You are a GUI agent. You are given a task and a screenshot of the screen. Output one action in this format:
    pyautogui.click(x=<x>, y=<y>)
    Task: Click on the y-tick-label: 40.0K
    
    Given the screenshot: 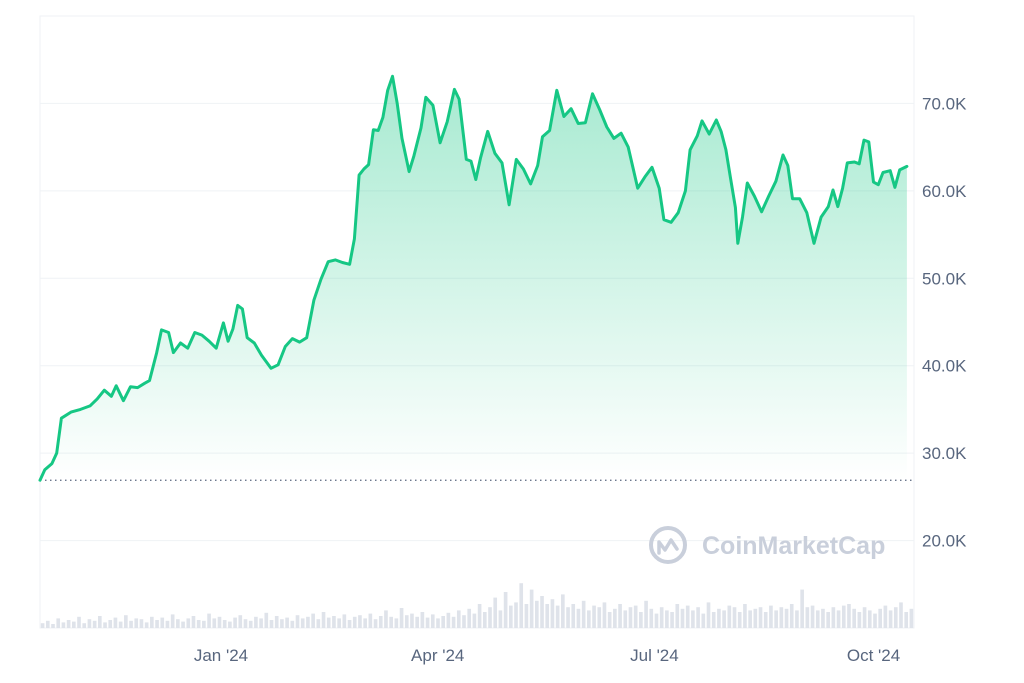 What is the action you would take?
    pyautogui.click(x=944, y=366)
    